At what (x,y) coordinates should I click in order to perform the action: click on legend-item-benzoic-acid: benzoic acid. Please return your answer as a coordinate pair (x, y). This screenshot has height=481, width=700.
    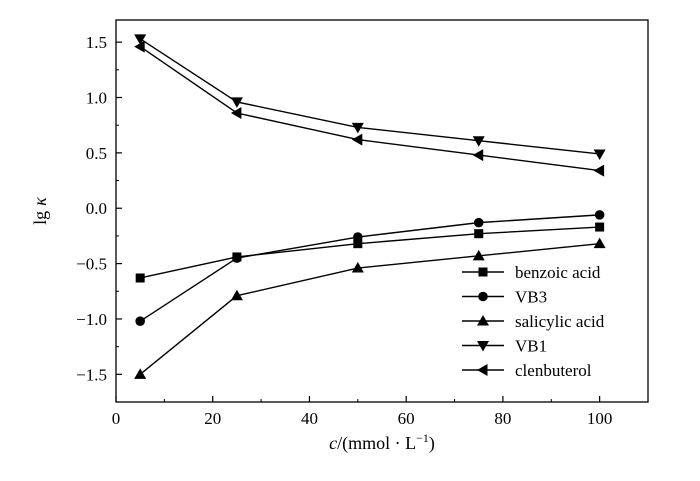
    Looking at the image, I should click on (531, 272).